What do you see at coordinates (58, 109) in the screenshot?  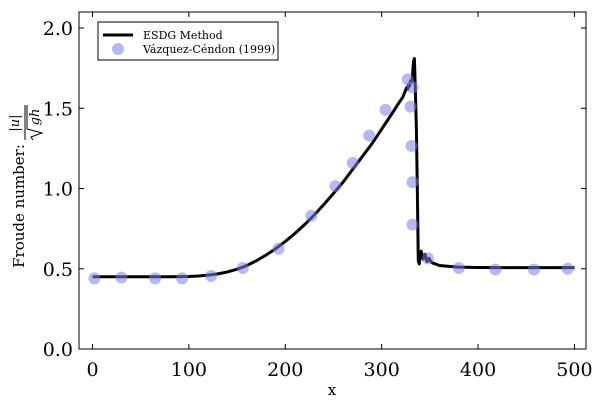 I see `y-tick-label: 1.5` at bounding box center [58, 109].